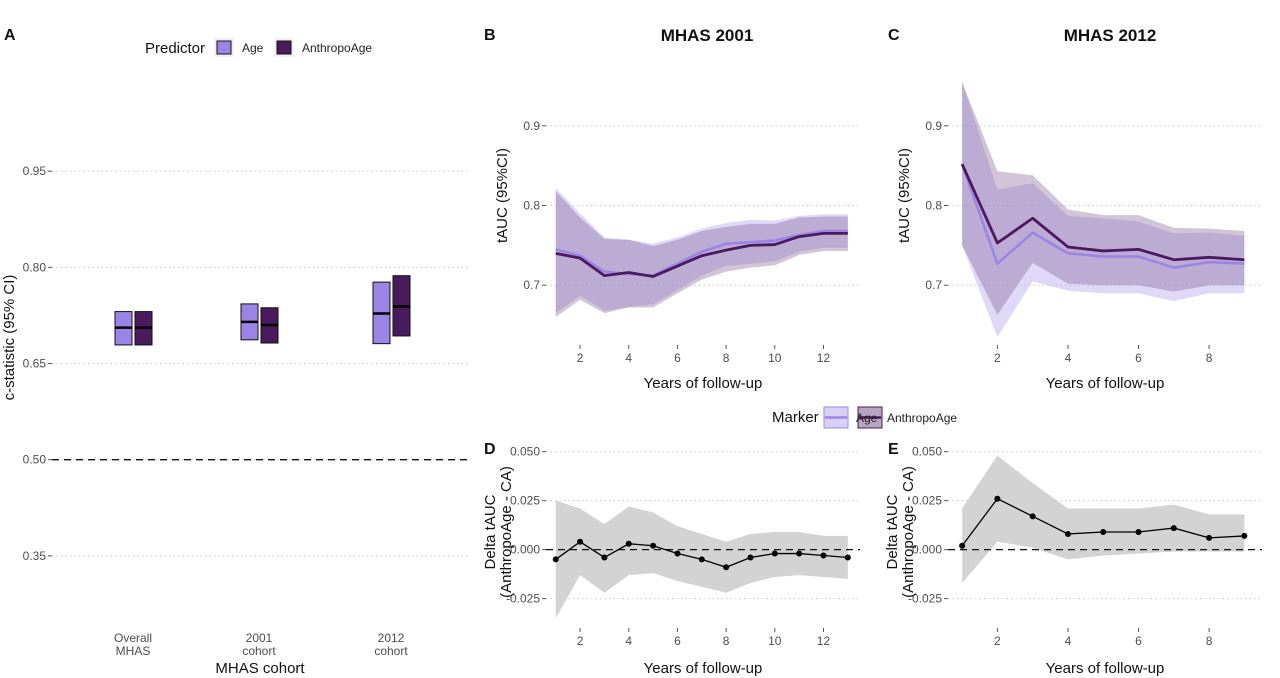  What do you see at coordinates (391, 638) in the screenshot?
I see `x-tick-label: 2012` at bounding box center [391, 638].